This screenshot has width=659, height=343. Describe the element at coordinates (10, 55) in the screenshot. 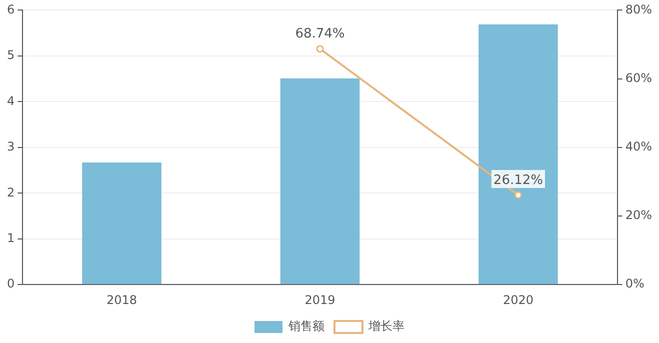

I see `y-tick-label: 5` at that location.